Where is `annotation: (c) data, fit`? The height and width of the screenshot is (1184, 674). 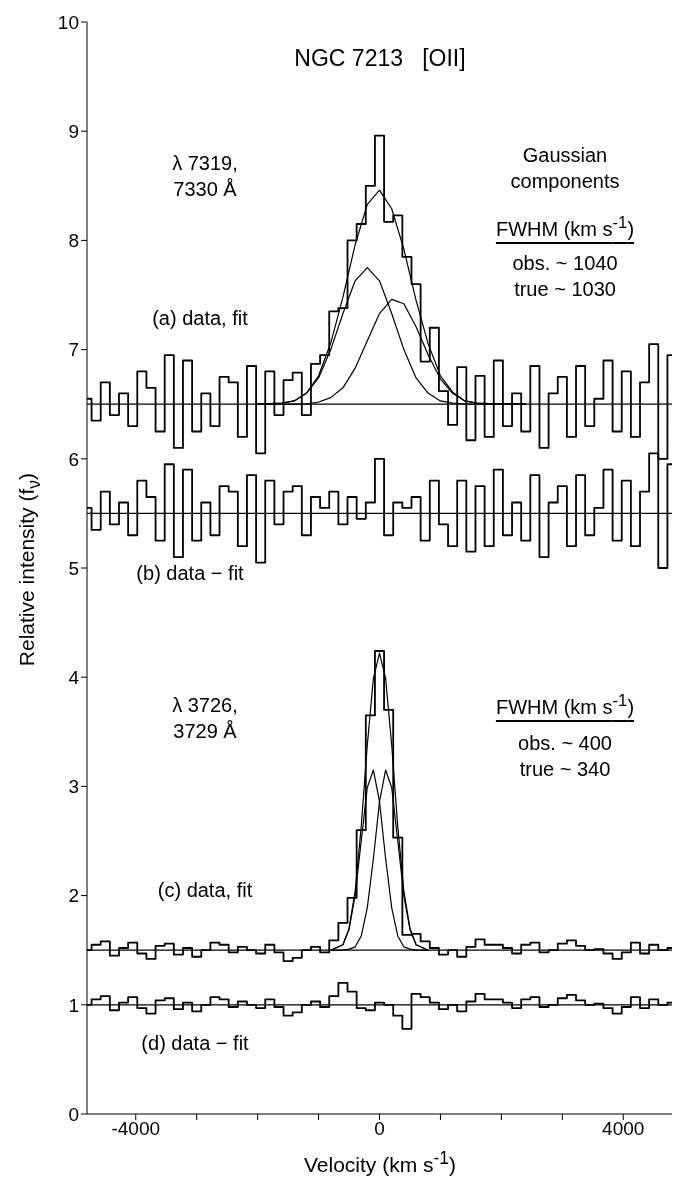 annotation: (c) data, fit is located at coordinates (205, 890).